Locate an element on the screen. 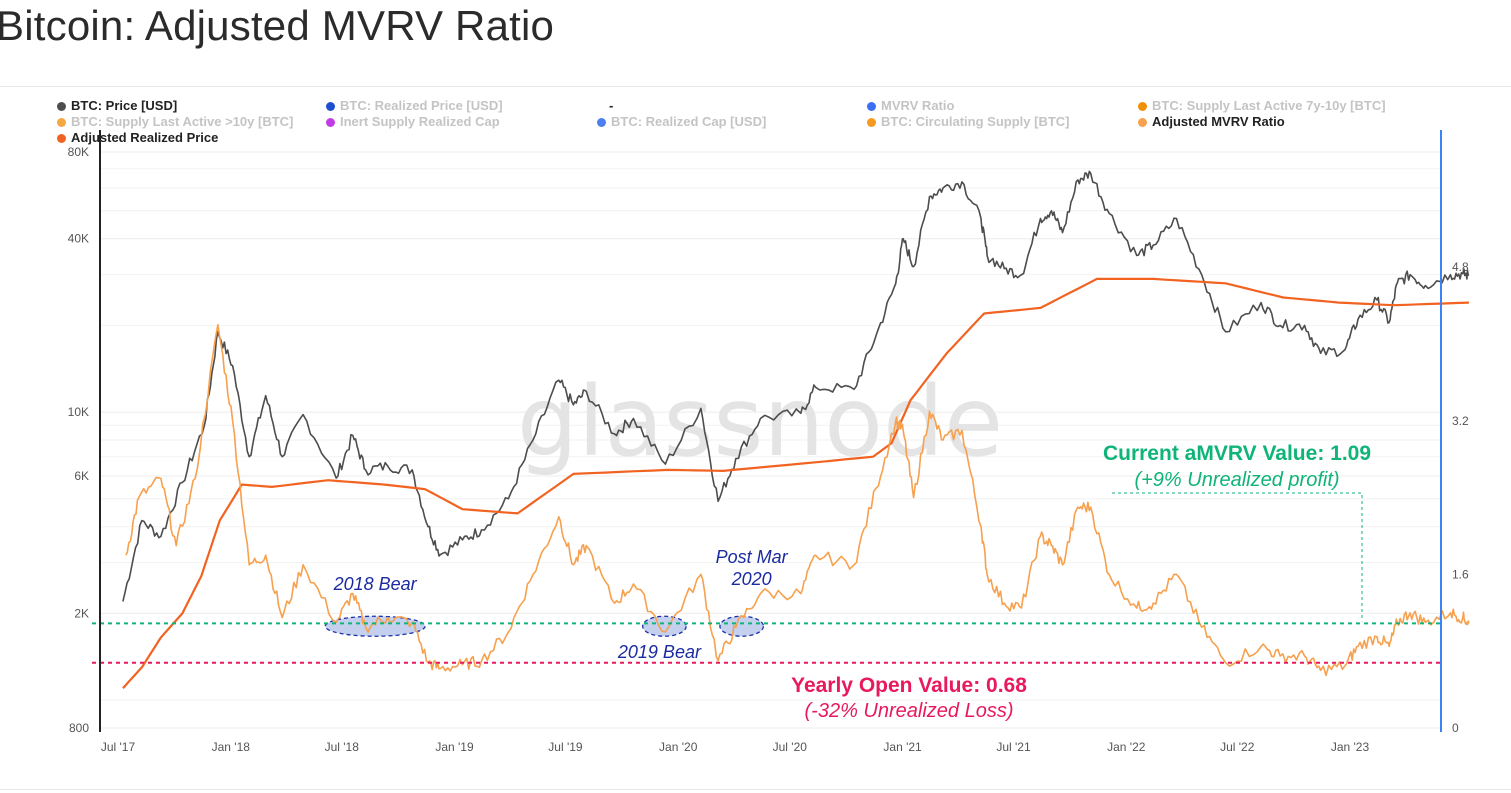 The width and height of the screenshot is (1511, 793). legend-item-adjusted-mvrv: Adjusted MVRV Ratio is located at coordinates (1211, 122).